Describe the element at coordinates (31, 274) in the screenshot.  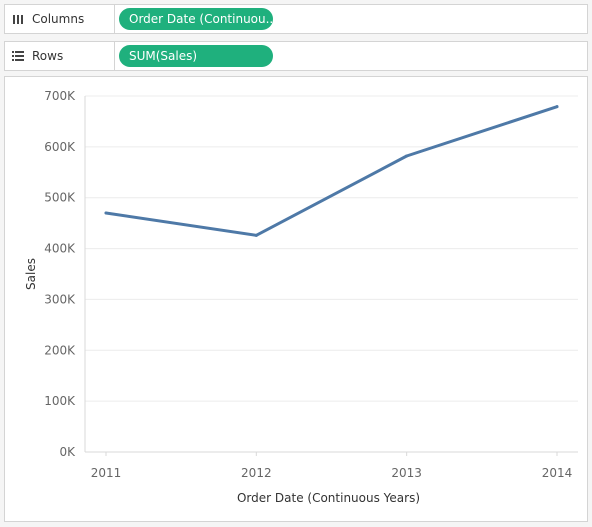
I see `y-axis-title: Sales` at that location.